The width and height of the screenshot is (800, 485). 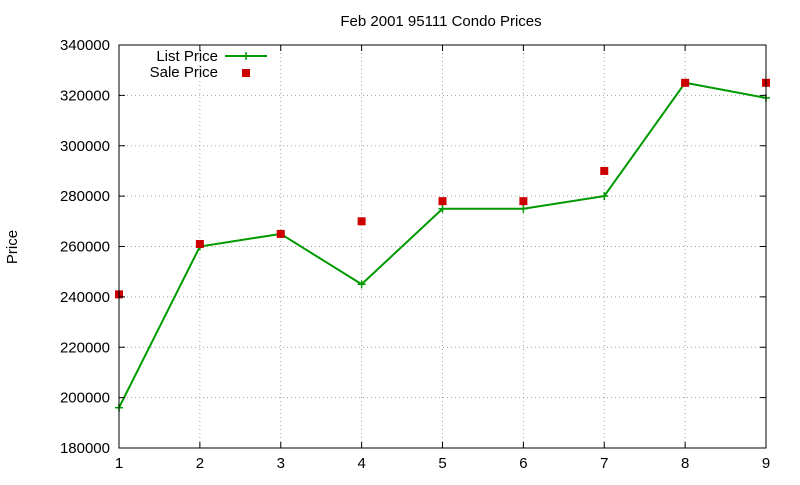 What do you see at coordinates (85, 297) in the screenshot?
I see `y-tick-label: 240000` at bounding box center [85, 297].